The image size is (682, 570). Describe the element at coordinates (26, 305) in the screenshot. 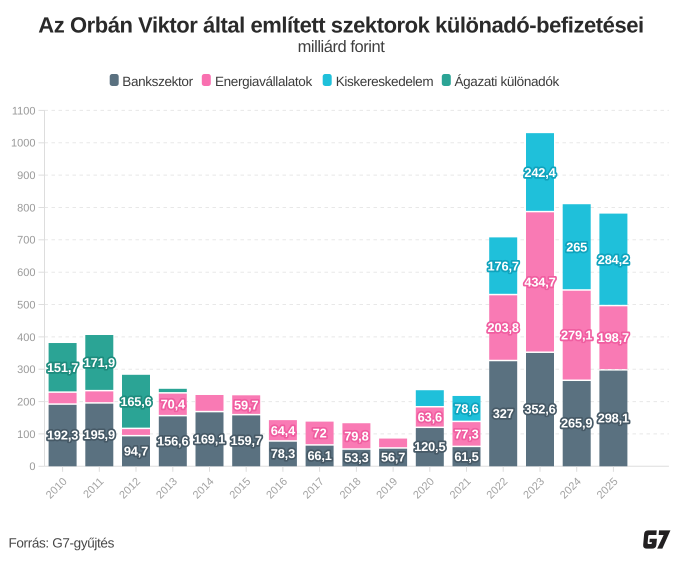

I see `svg-text: 500` at that location.